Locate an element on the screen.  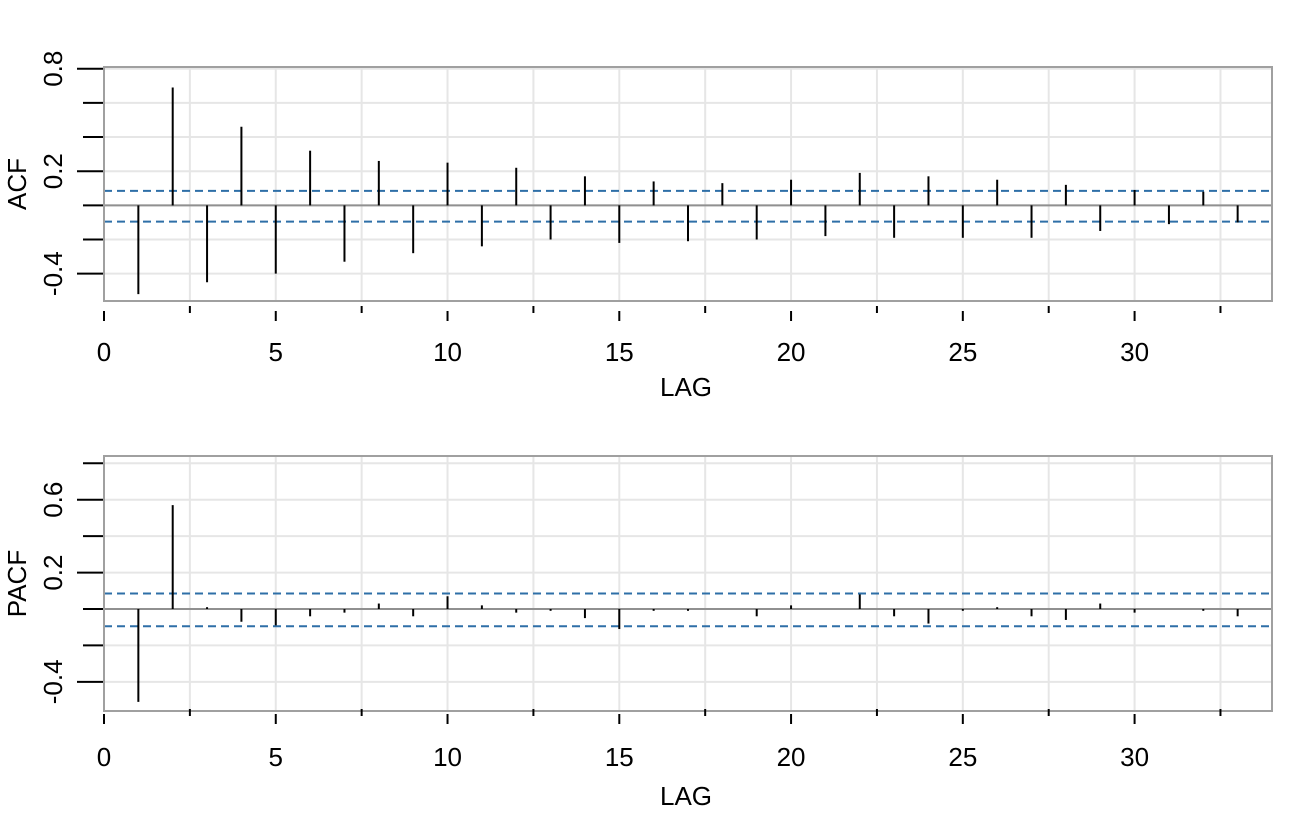
y-tick-label: 0.6 is located at coordinates (53, 500).